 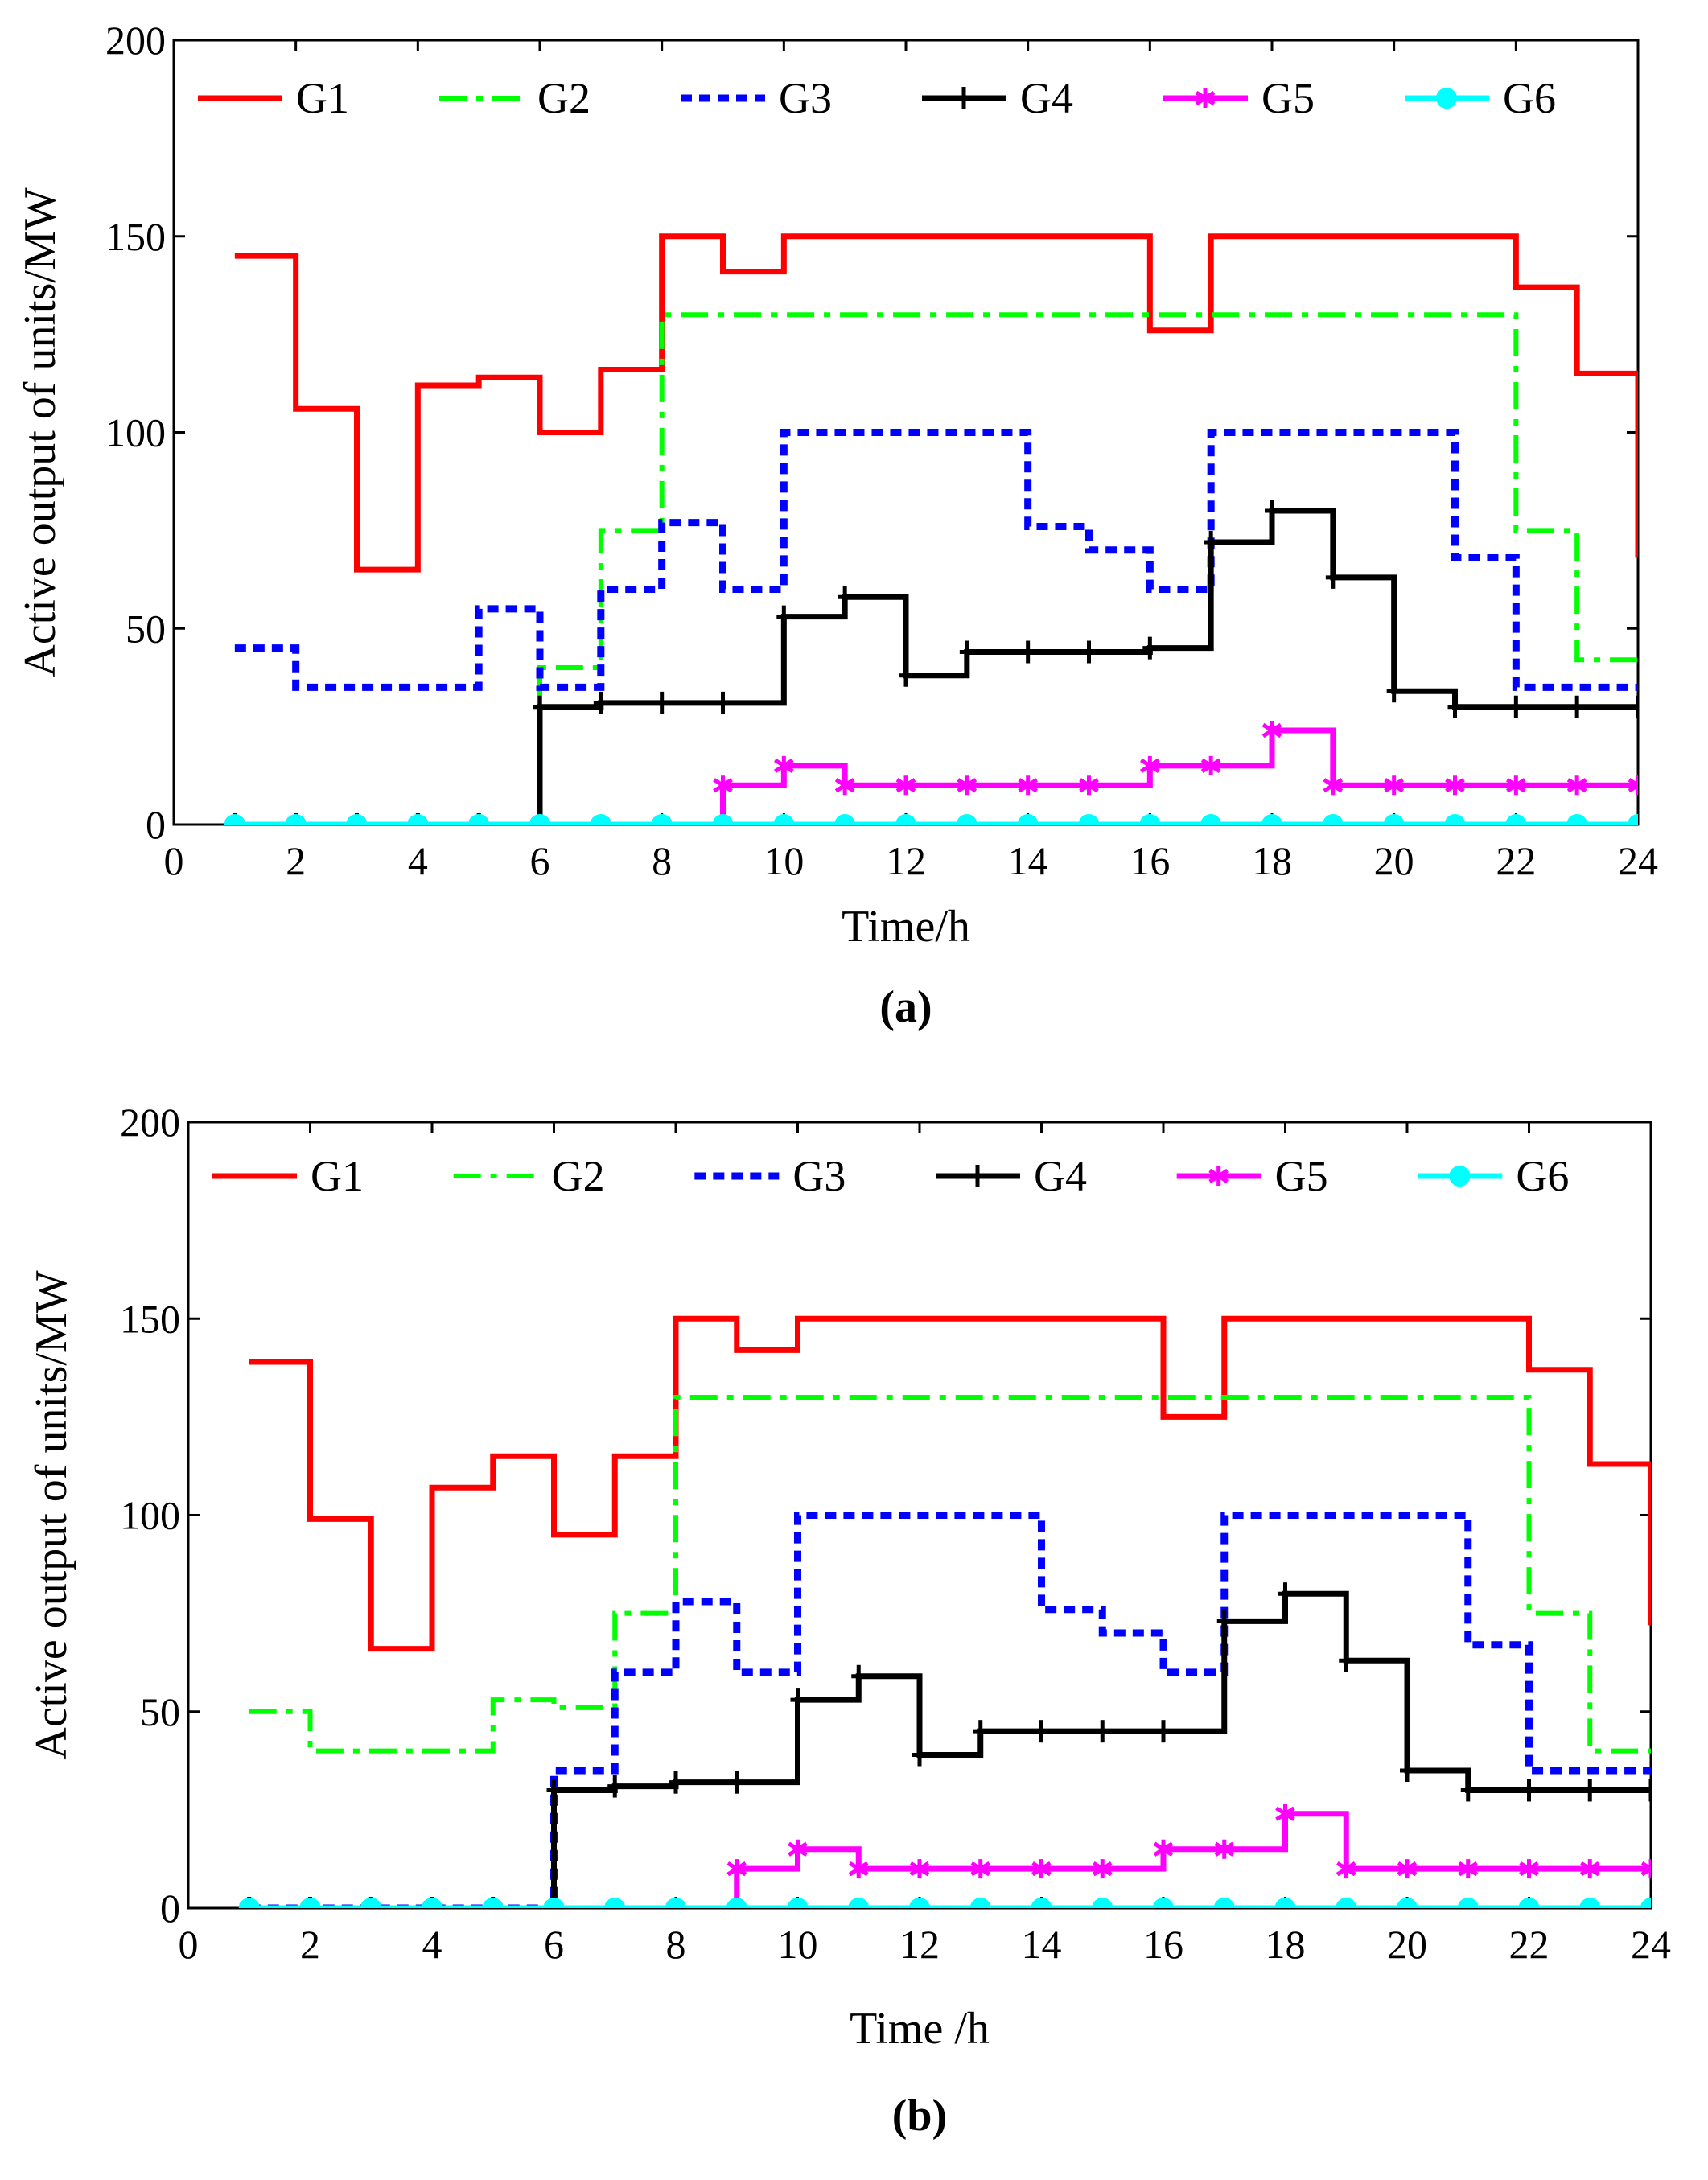 What do you see at coordinates (160, 1711) in the screenshot?
I see `y-tick-label: 50` at bounding box center [160, 1711].